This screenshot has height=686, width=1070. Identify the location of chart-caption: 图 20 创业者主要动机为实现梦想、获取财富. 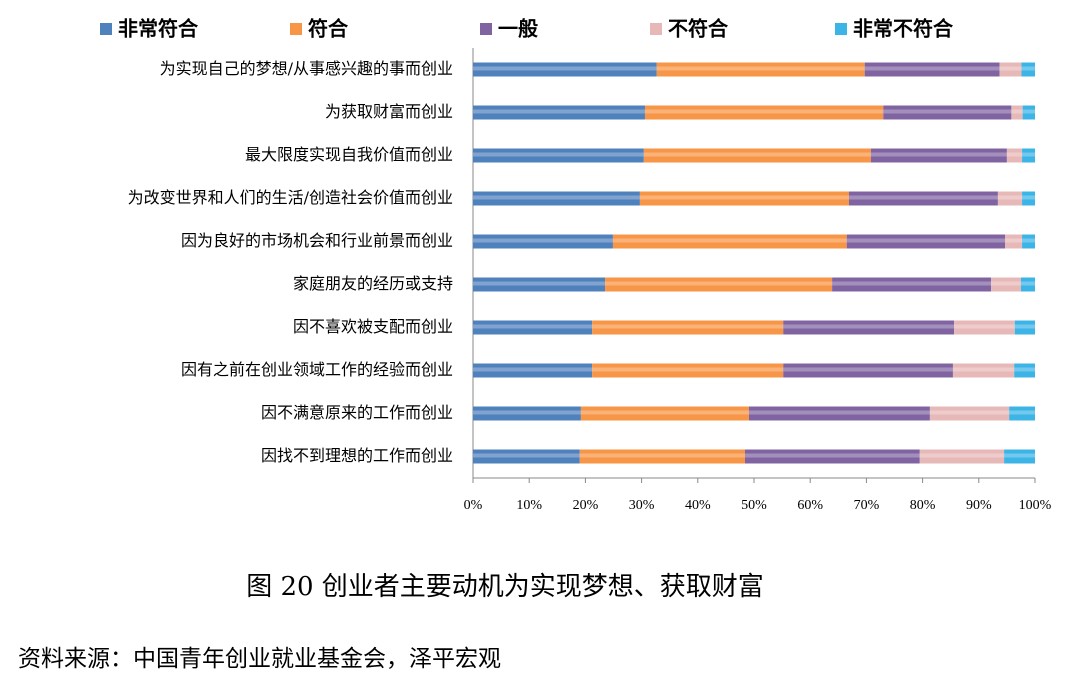
(505, 587).